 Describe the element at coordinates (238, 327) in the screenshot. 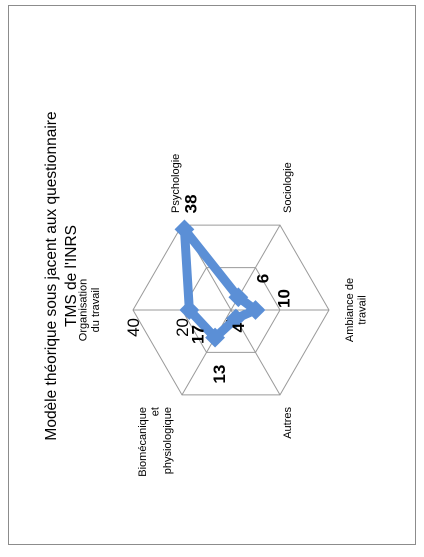

I see `data-label-5: 4` at that location.